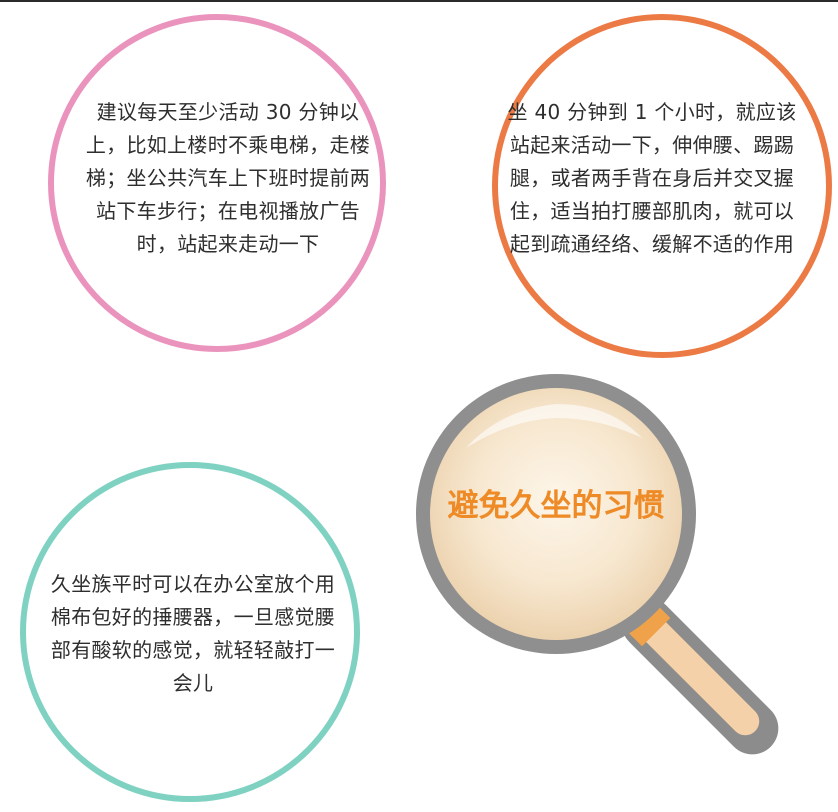 The height and width of the screenshot is (812, 838). I want to click on magnifier-lens, so click(556, 514).